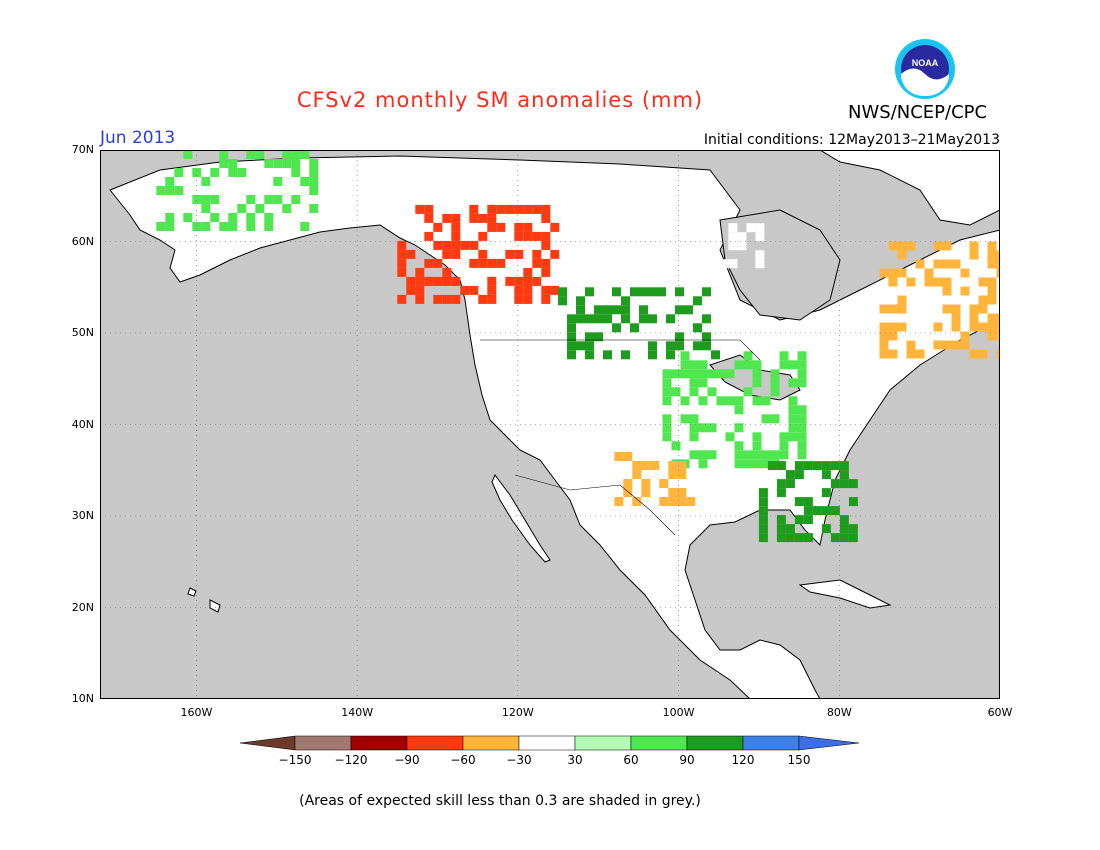 The image size is (1100, 850). Describe the element at coordinates (550, 743) in the screenshot. I see `colorbar` at that location.